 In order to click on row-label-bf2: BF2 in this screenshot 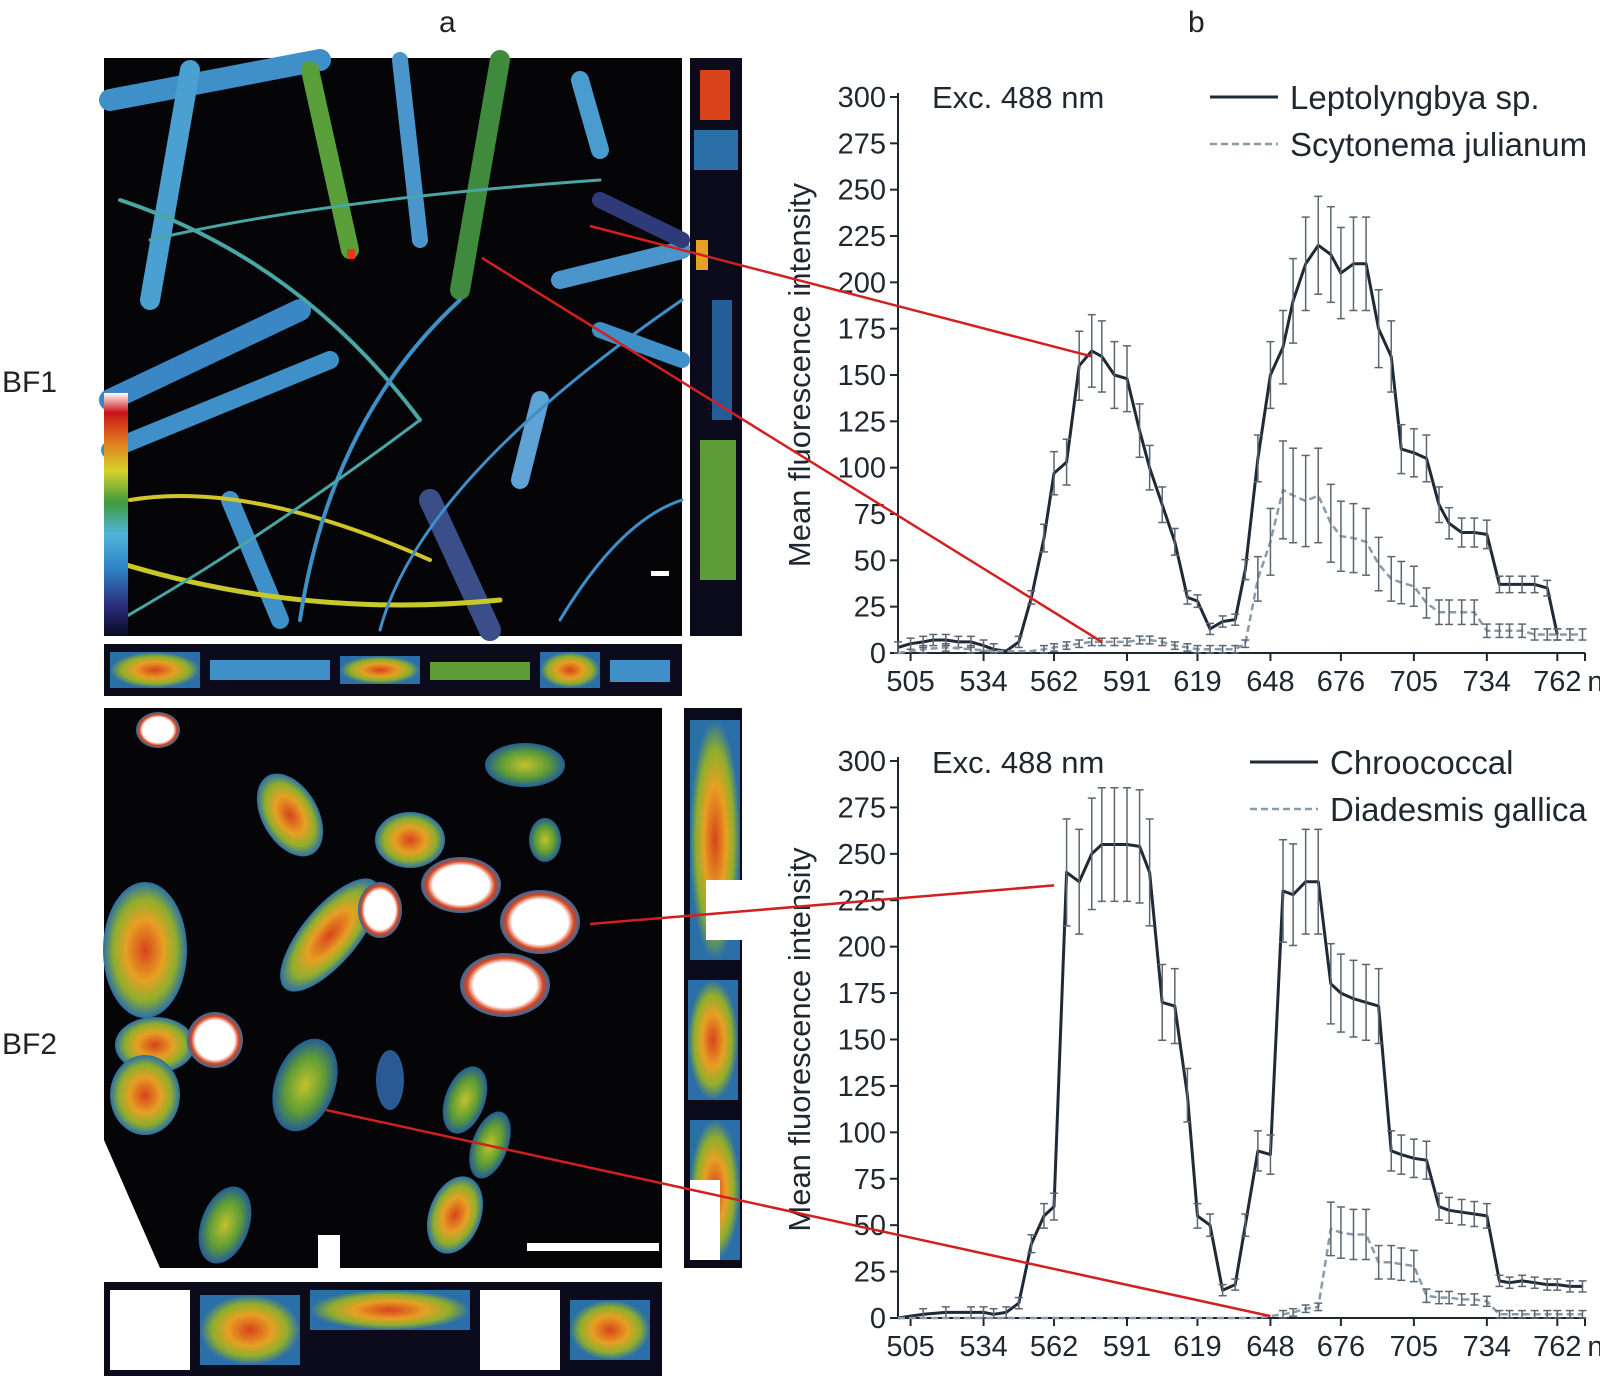, I will do `click(30, 1044)`.